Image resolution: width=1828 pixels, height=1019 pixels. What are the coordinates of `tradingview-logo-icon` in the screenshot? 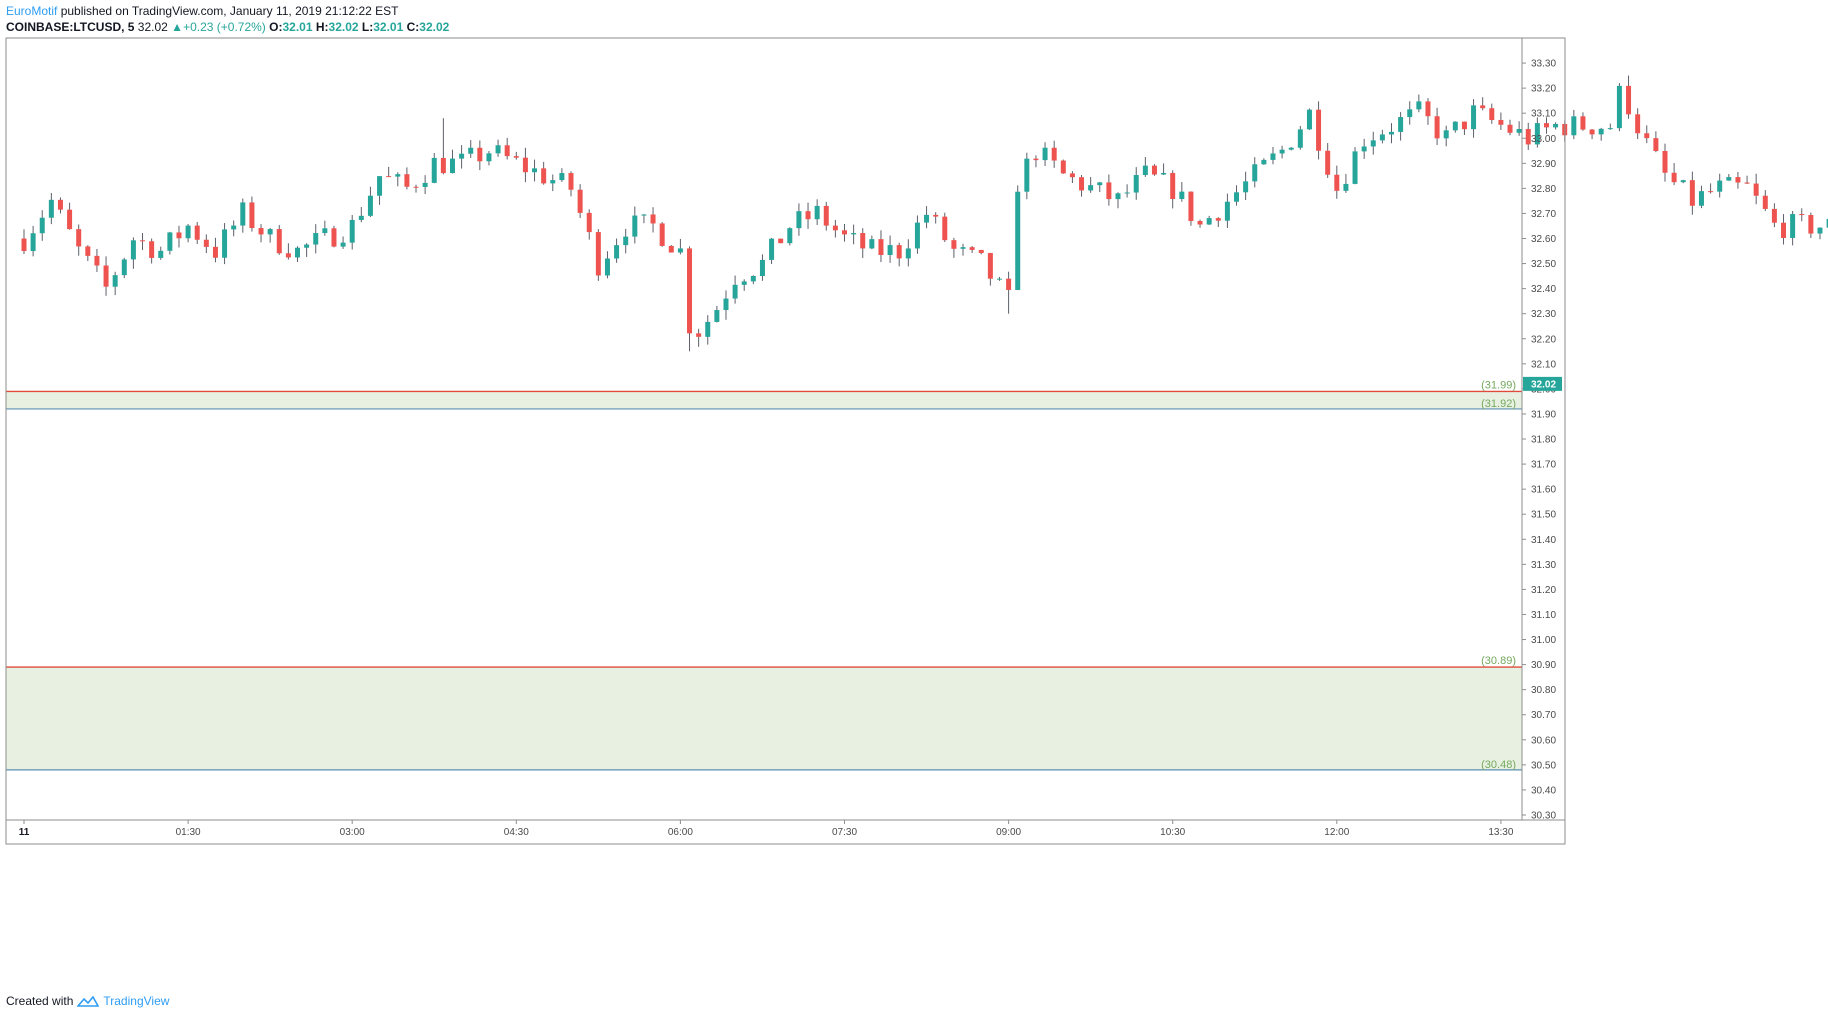 It's located at (88, 1001).